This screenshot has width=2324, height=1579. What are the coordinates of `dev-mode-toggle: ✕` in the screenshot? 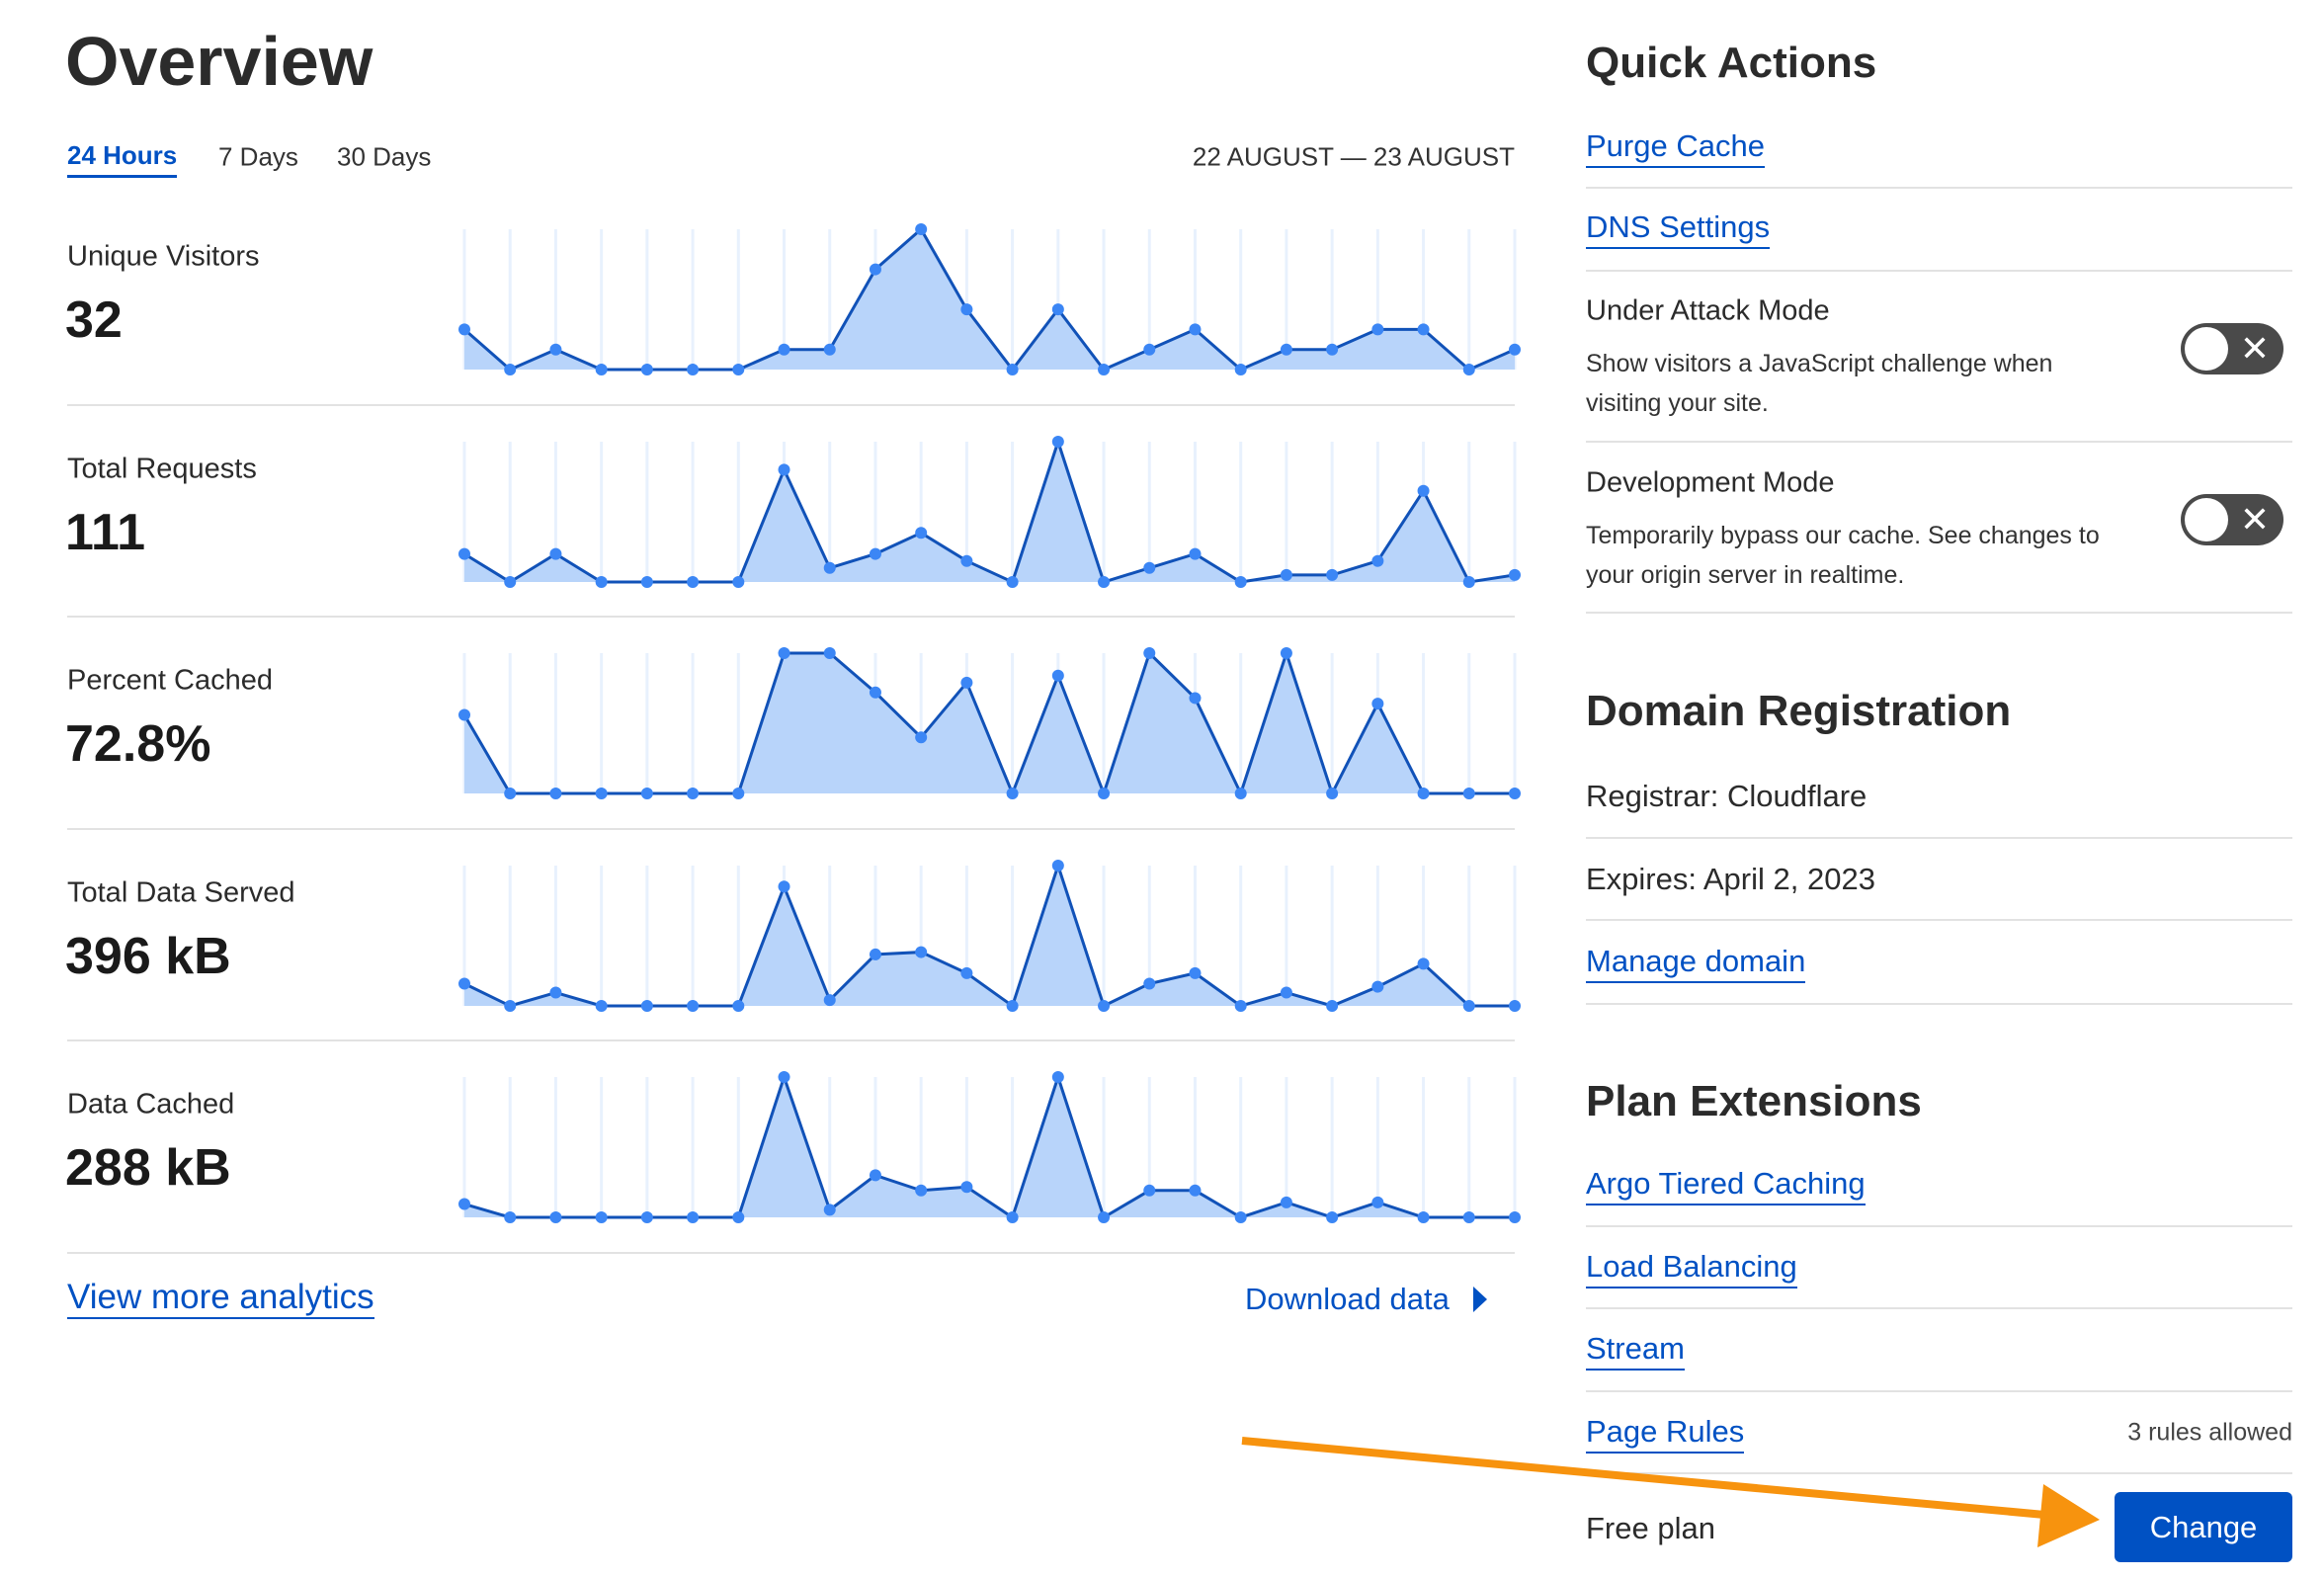 It's located at (2232, 519).